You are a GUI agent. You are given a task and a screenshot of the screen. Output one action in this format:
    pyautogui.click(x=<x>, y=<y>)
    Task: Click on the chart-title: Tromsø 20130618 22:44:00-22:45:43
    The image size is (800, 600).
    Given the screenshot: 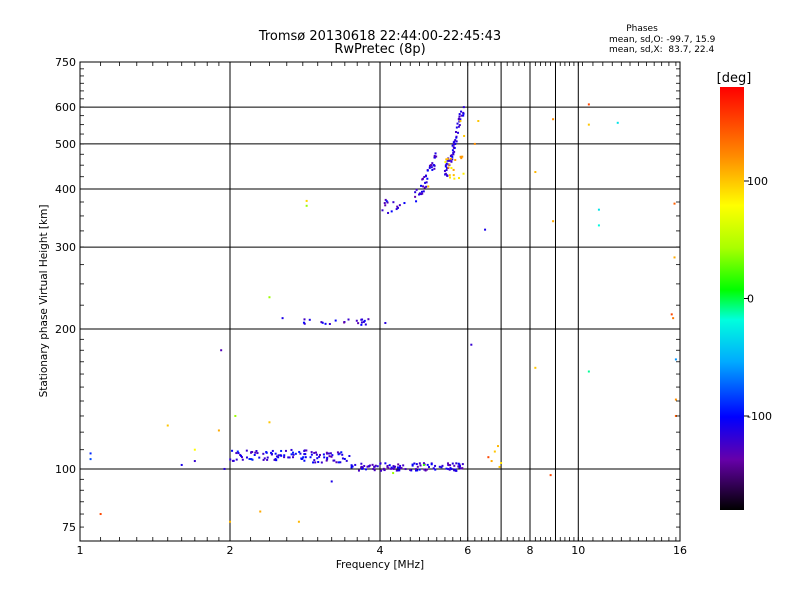 What is the action you would take?
    pyautogui.click(x=379, y=36)
    